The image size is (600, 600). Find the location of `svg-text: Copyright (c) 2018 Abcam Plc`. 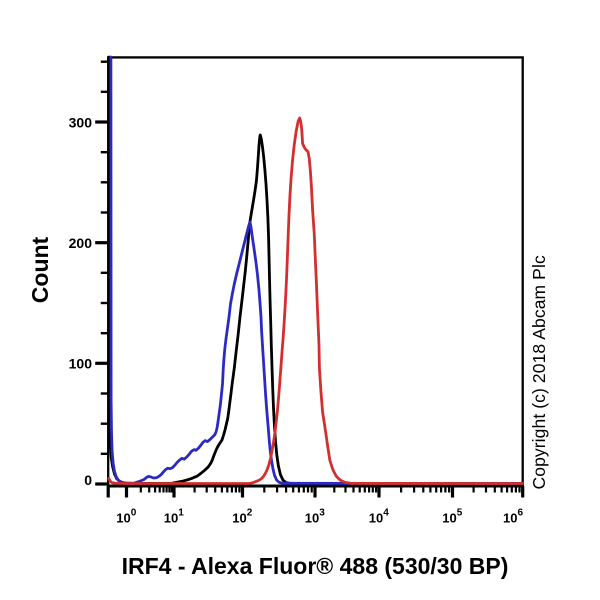

svg-text: Copyright (c) 2018 Abcam Plc is located at coordinates (539, 372).